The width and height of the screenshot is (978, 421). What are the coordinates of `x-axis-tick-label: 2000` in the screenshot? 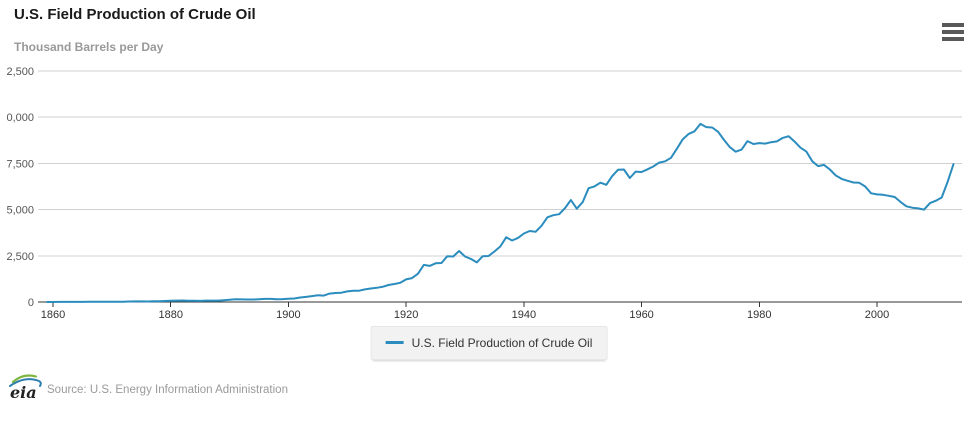 It's located at (877, 315).